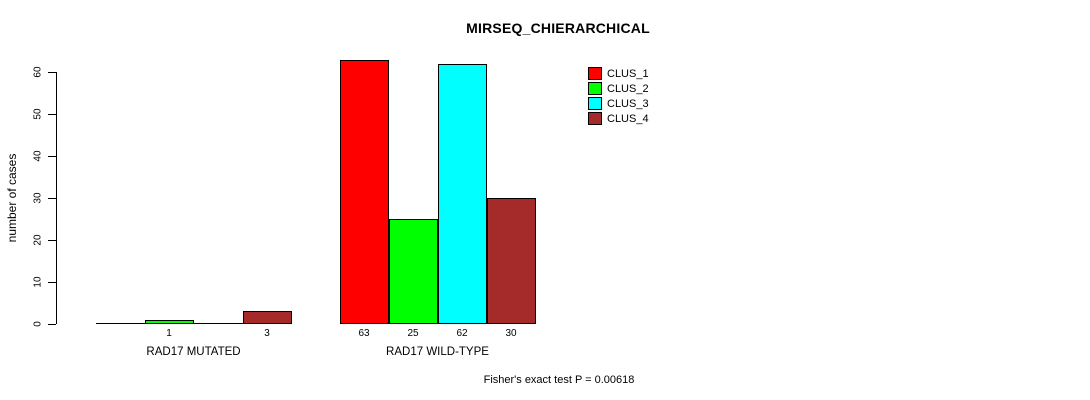 The height and width of the screenshot is (400, 1090). What do you see at coordinates (364, 333) in the screenshot?
I see `bar-value-label: 63` at bounding box center [364, 333].